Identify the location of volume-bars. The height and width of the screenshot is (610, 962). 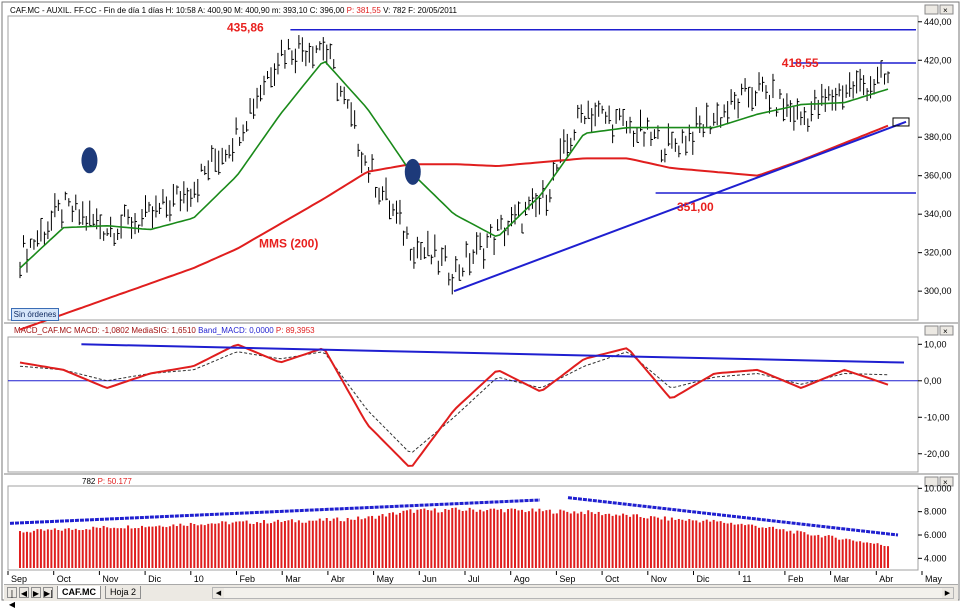
(454, 537).